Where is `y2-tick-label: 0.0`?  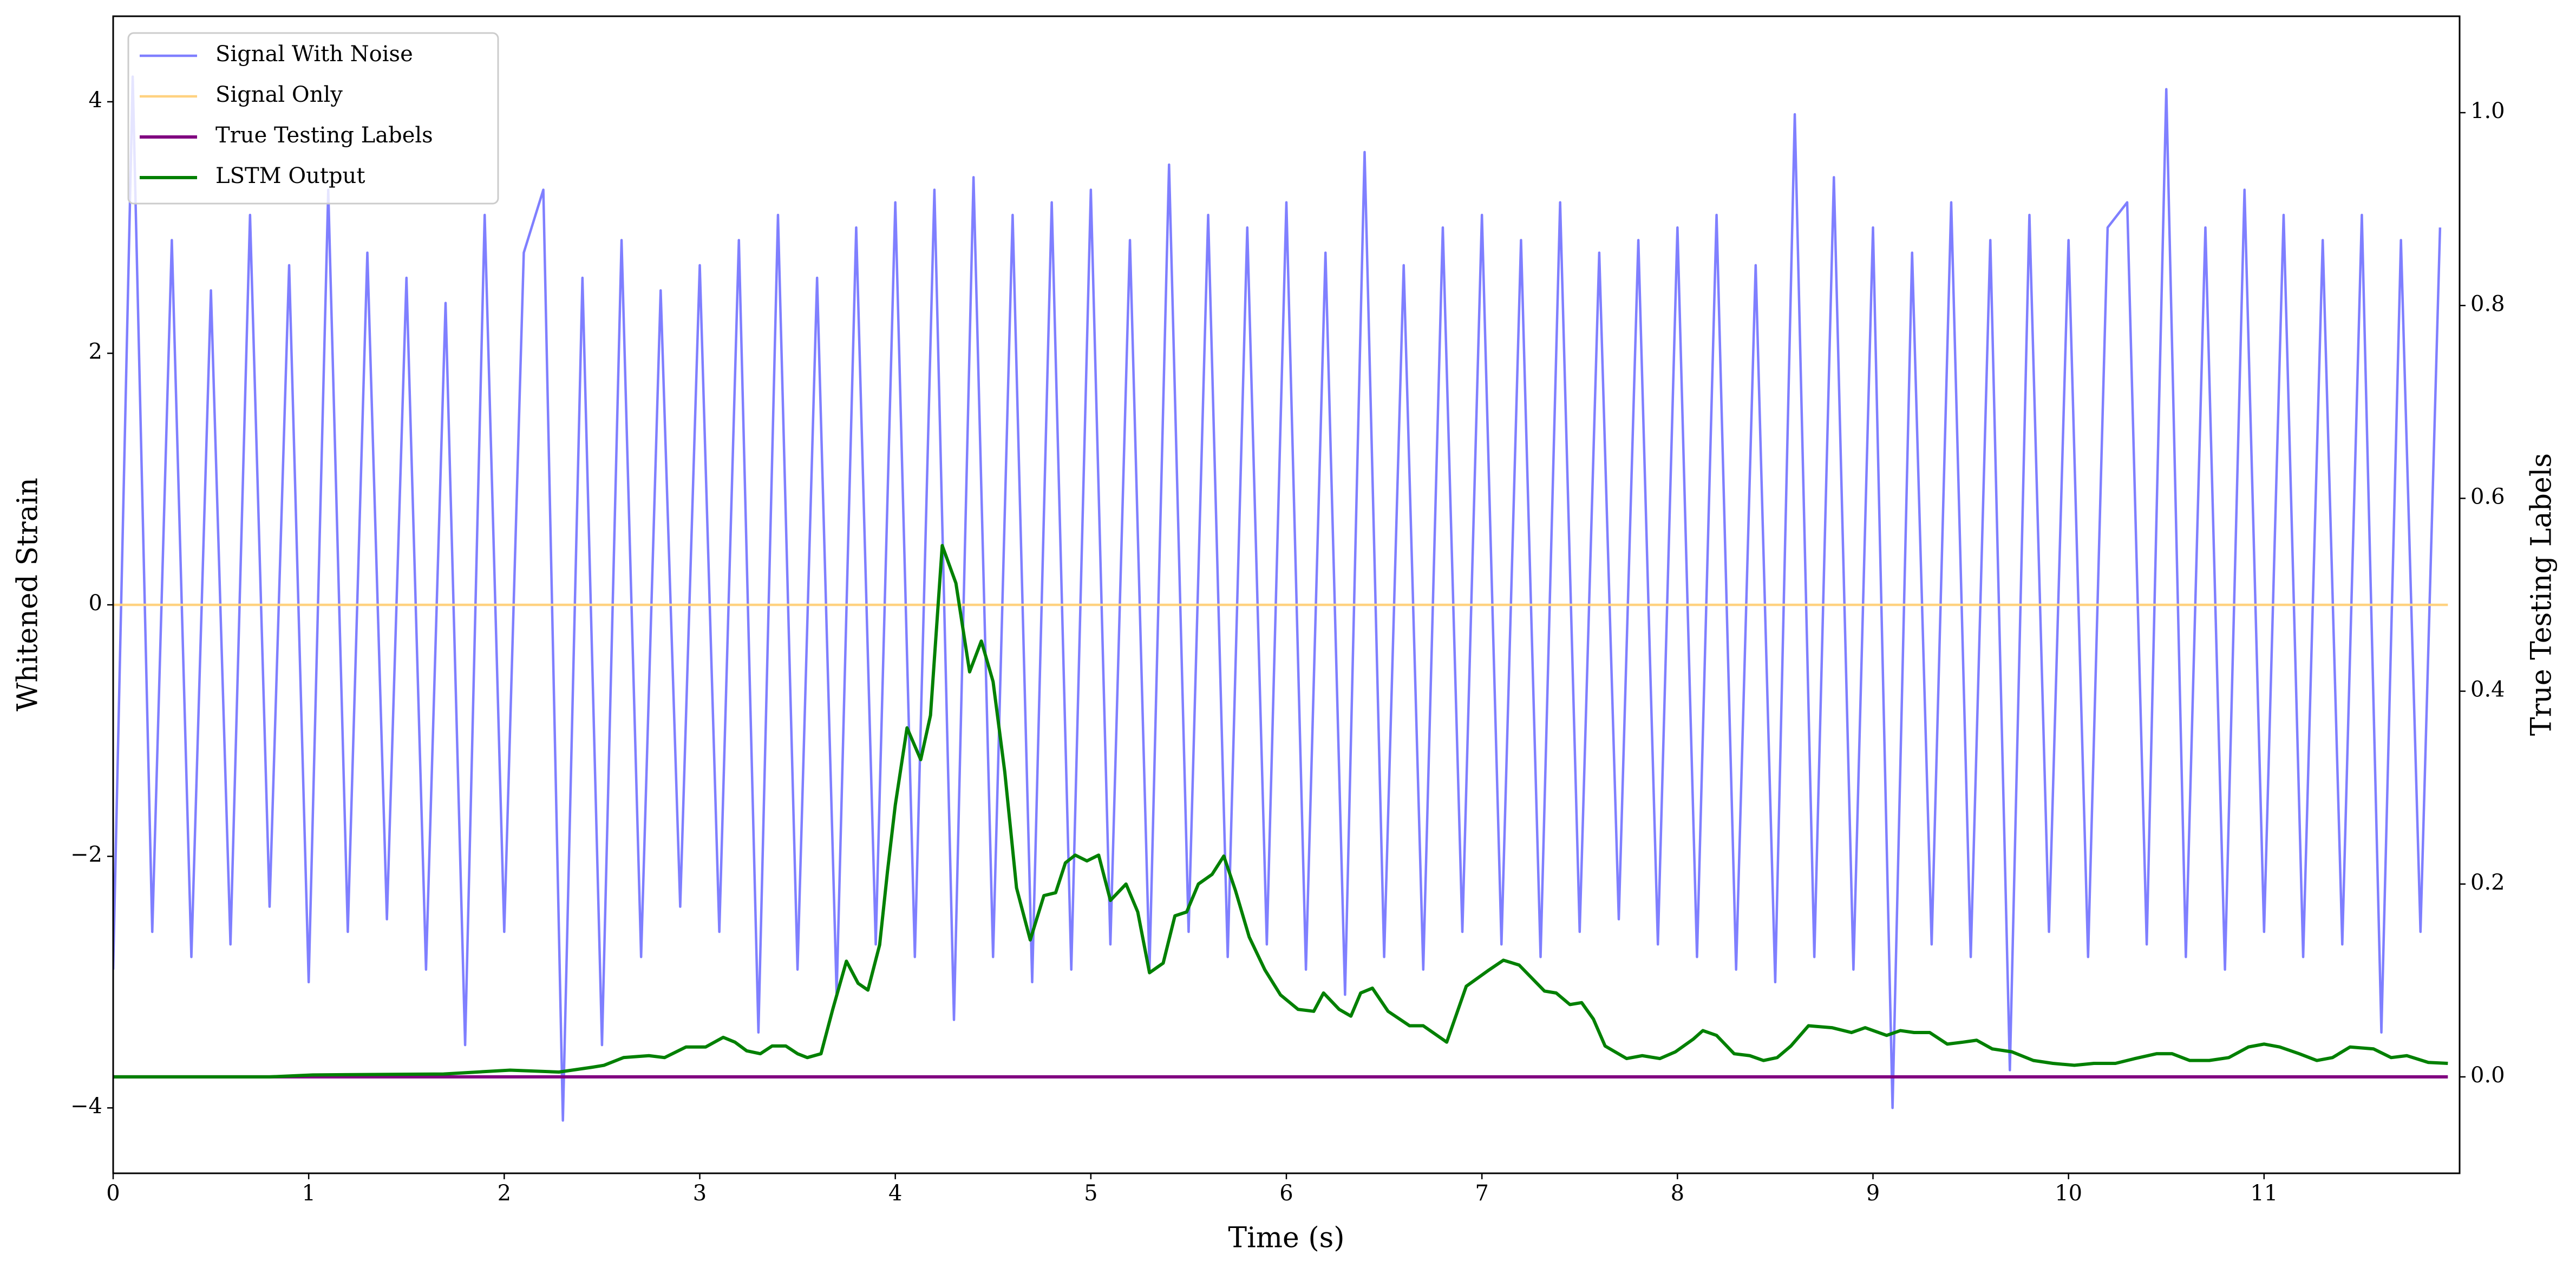 y2-tick-label: 0.0 is located at coordinates (2488, 1075).